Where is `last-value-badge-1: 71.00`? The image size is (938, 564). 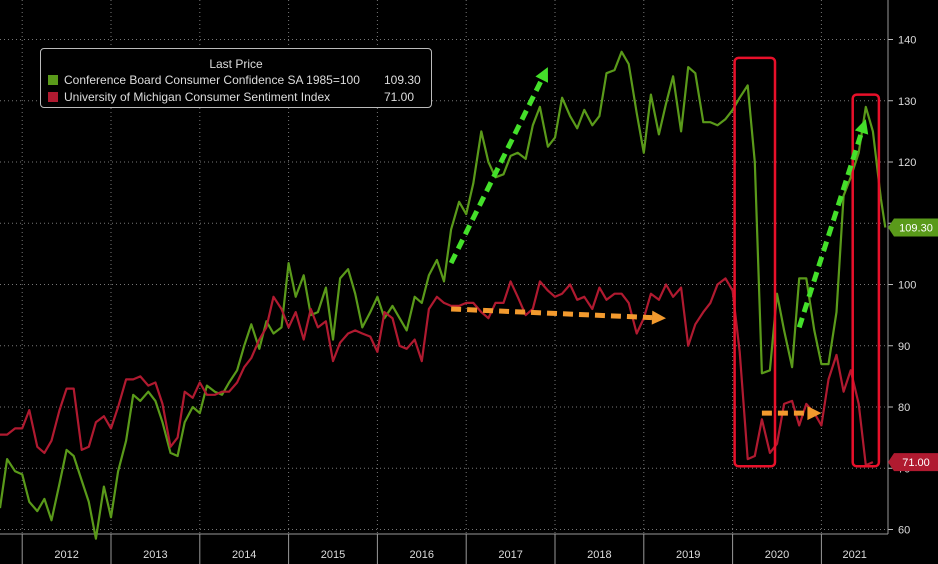
last-value-badge-1: 71.00 is located at coordinates (913, 462).